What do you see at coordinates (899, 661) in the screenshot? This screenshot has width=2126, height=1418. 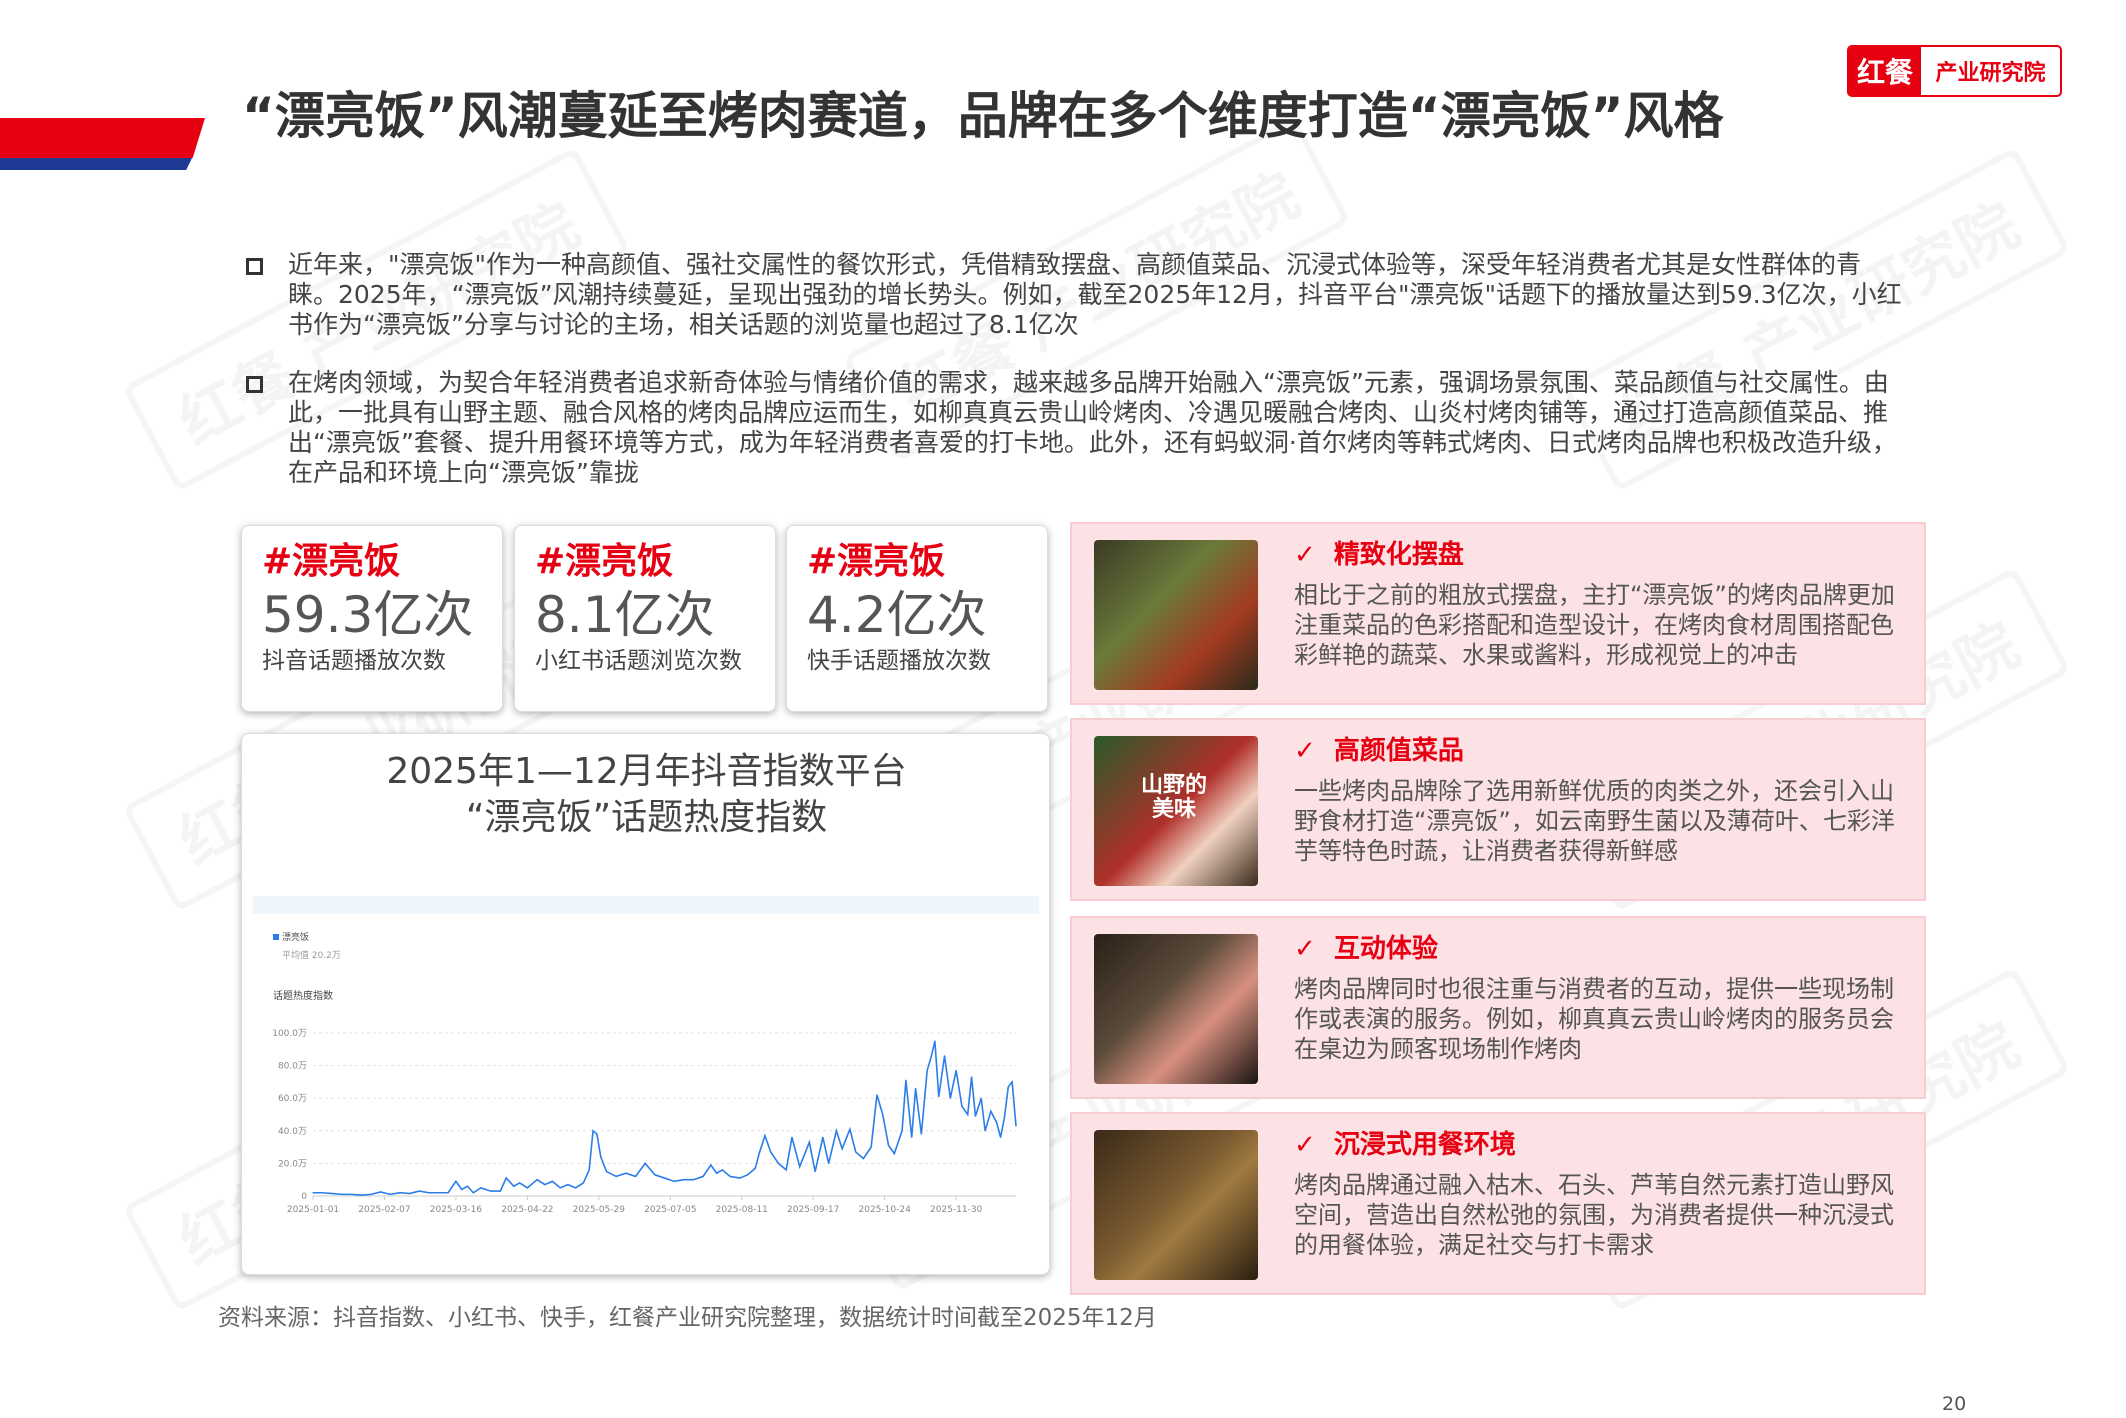 I see `stat-label: 快手话题播放次数` at bounding box center [899, 661].